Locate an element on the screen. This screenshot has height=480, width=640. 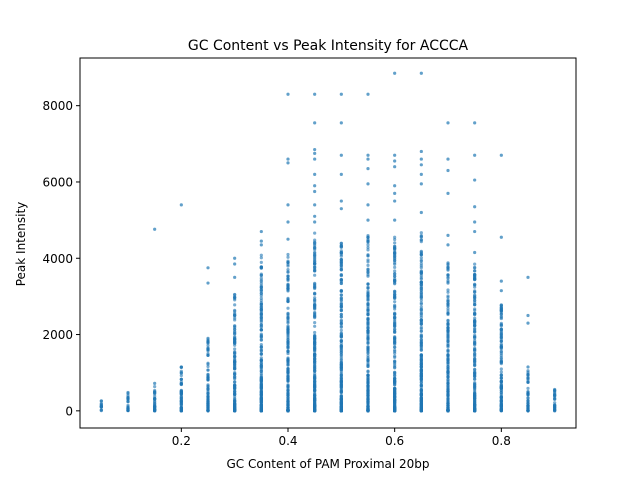
x-axis-label: GC Content of PAM Proximal 20bp is located at coordinates (327, 464).